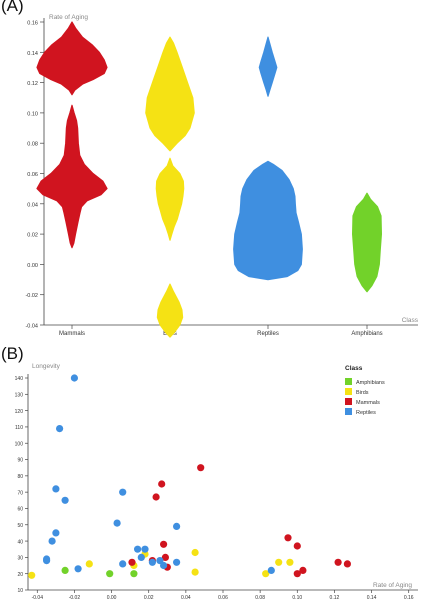  Describe the element at coordinates (20, 461) in the screenshot. I see `y-tick-label: 90` at that location.